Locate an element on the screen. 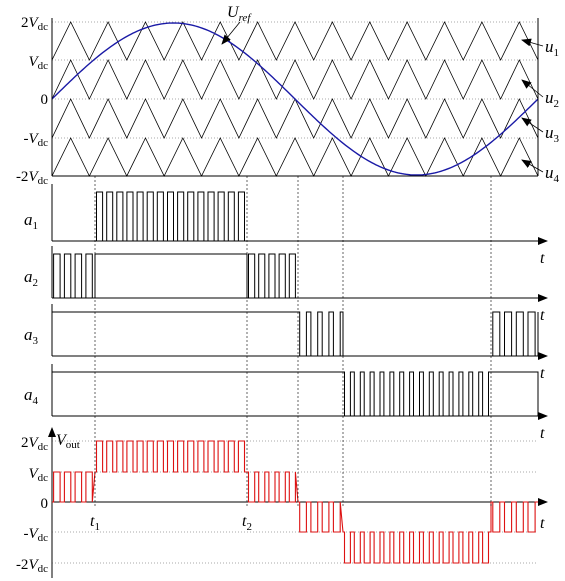  panel1-y-tick: Vdc is located at coordinates (38, 63).